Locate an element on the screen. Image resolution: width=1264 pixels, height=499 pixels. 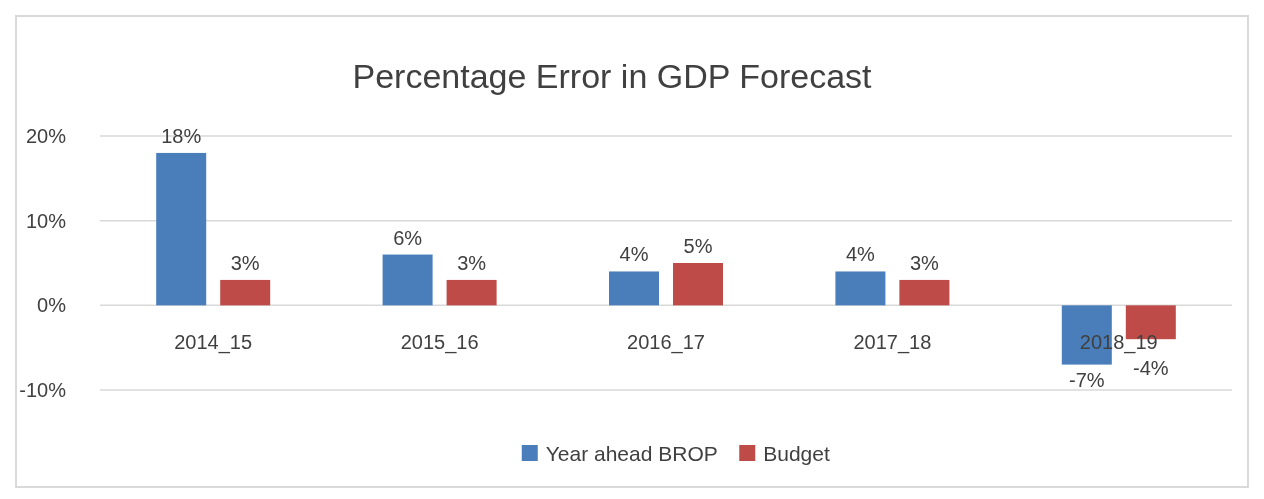
x-tick-label: 2014_15 is located at coordinates (213, 343).